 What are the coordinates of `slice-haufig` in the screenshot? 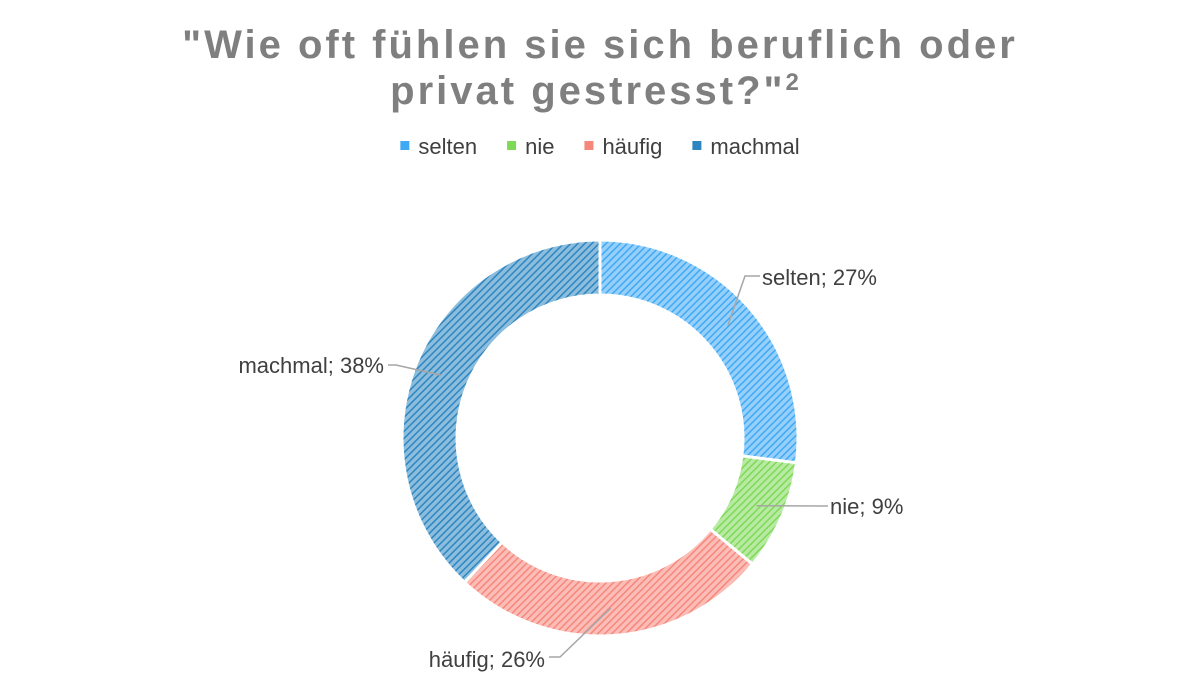 It's located at (608, 582).